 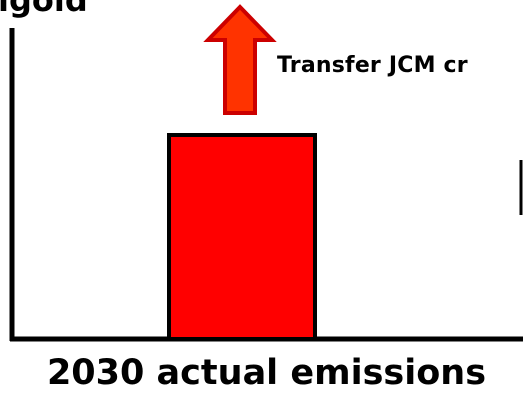 What do you see at coordinates (44, 9) in the screenshot?
I see `cut-off-title: igoid` at bounding box center [44, 9].